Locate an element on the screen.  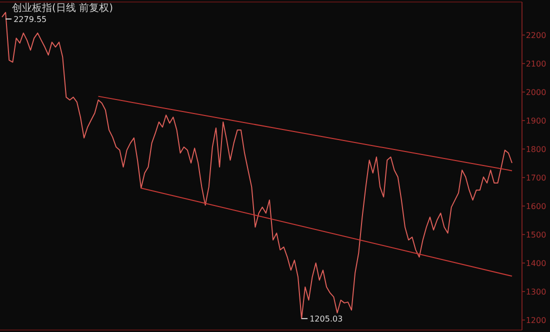
annotation: 2279.55 is located at coordinates (30, 19).